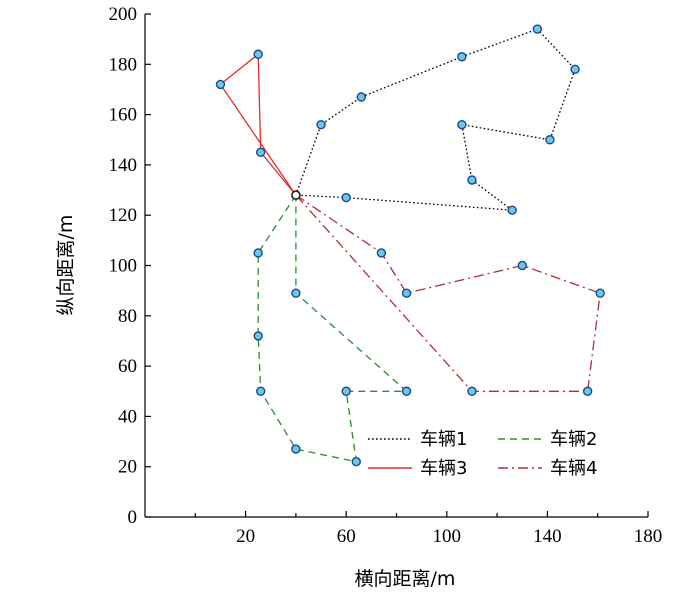 The width and height of the screenshot is (700, 592). Describe the element at coordinates (133, 517) in the screenshot. I see `y-tick-label: 0` at that location.